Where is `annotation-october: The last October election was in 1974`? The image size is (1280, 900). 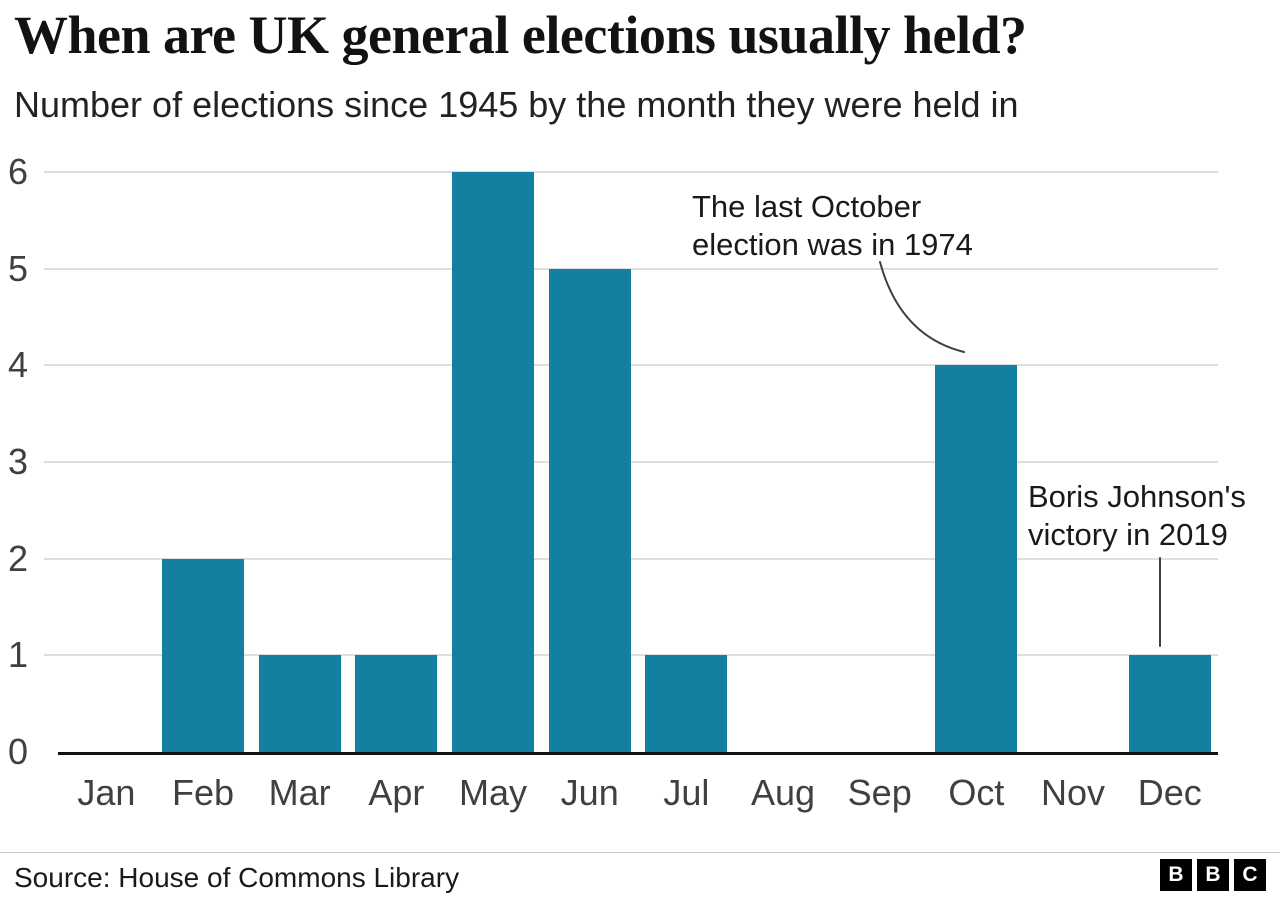 annotation-october: The last October election was in 1974 is located at coordinates (832, 226).